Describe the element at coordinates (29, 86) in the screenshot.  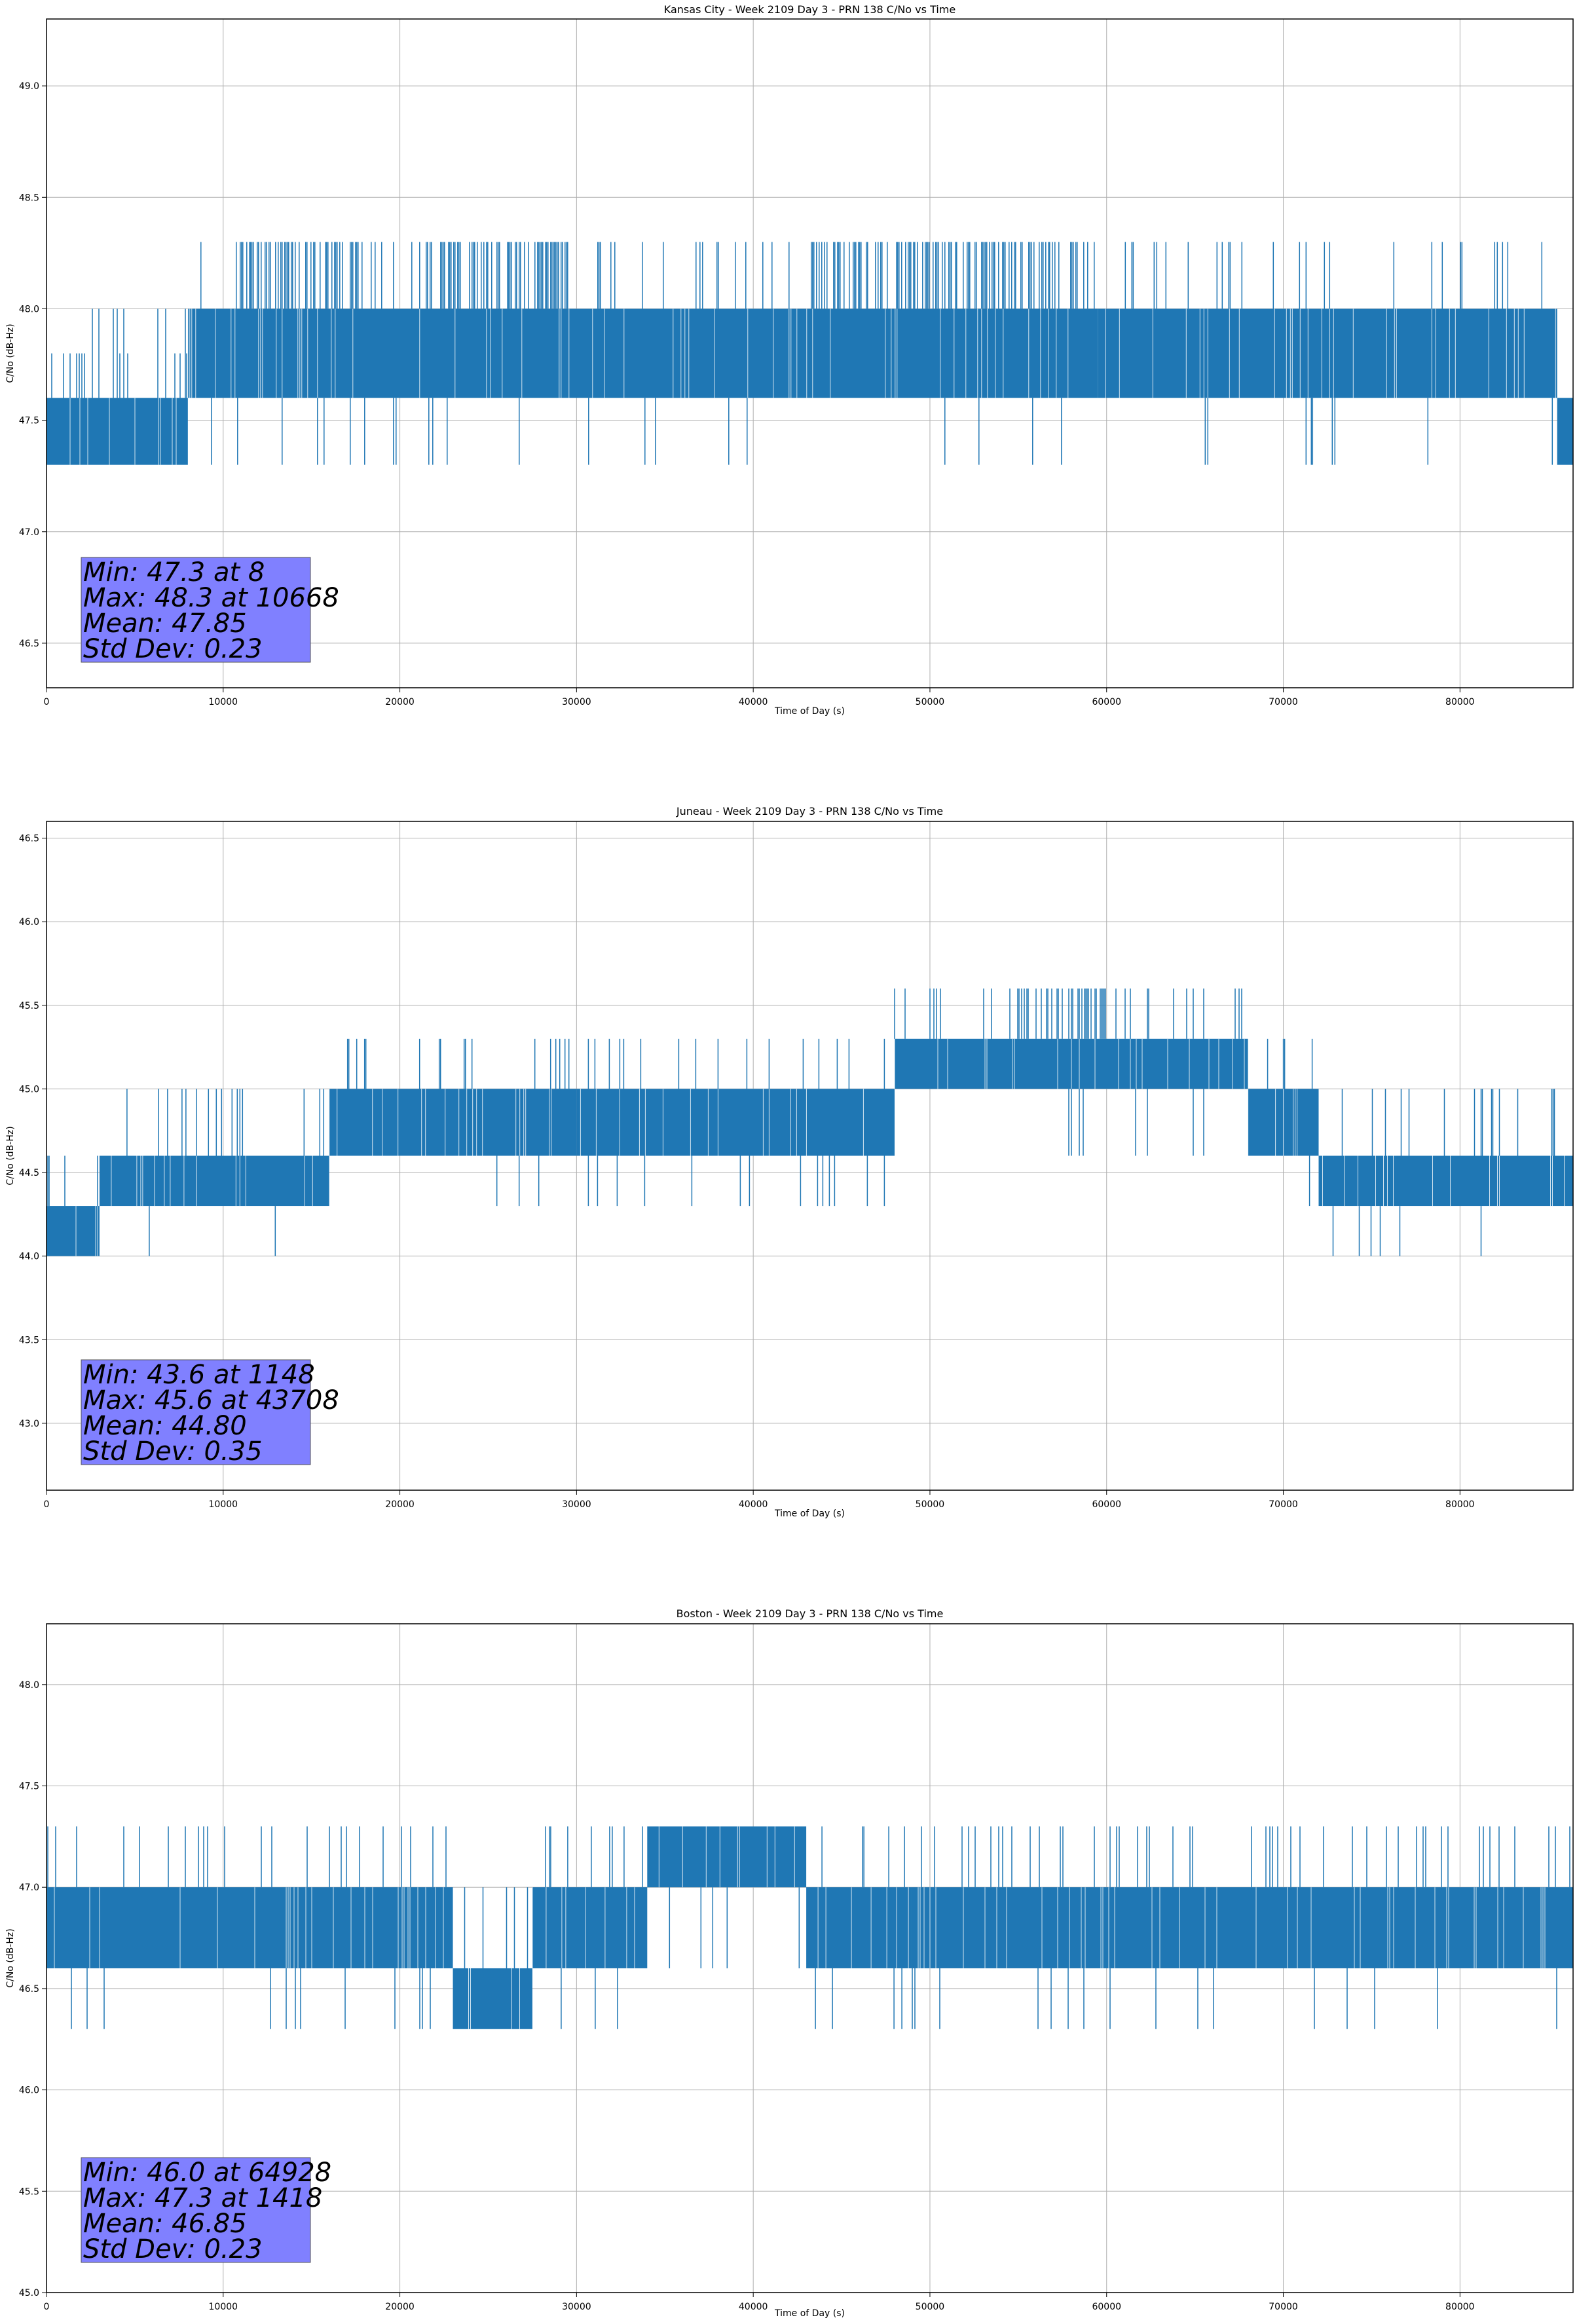
I see `y-tick-label: 49.0` at that location.